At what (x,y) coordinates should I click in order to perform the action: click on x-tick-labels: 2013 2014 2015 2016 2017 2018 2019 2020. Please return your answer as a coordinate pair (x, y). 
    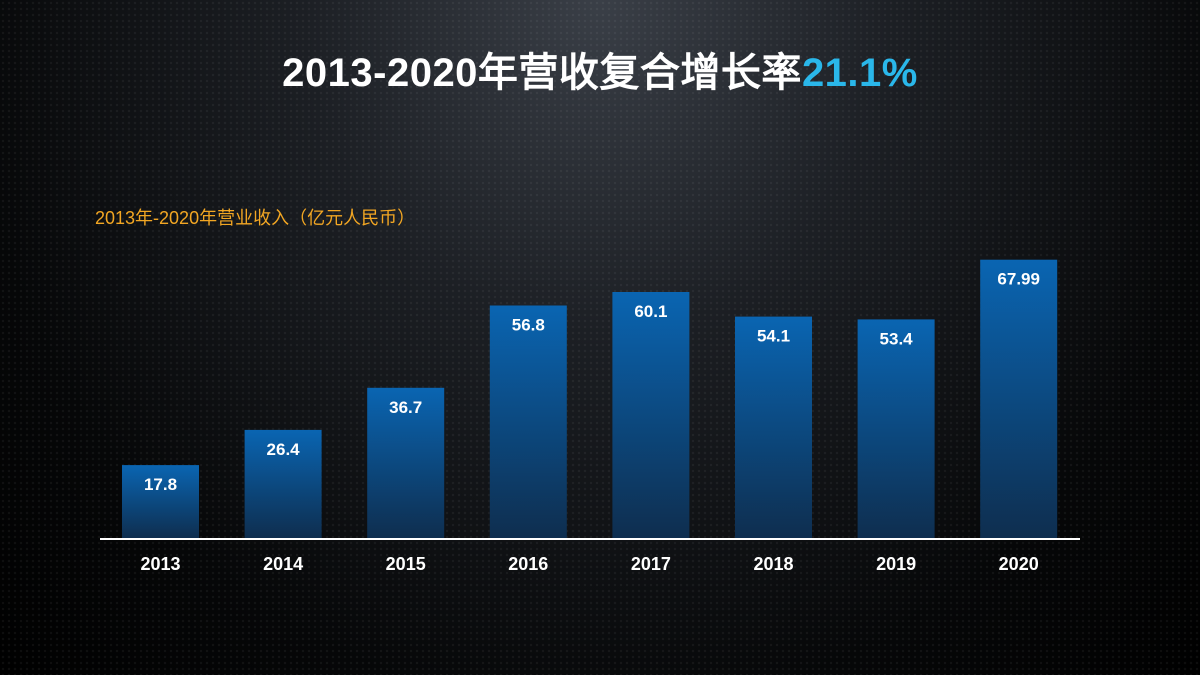
    Looking at the image, I should click on (589, 564).